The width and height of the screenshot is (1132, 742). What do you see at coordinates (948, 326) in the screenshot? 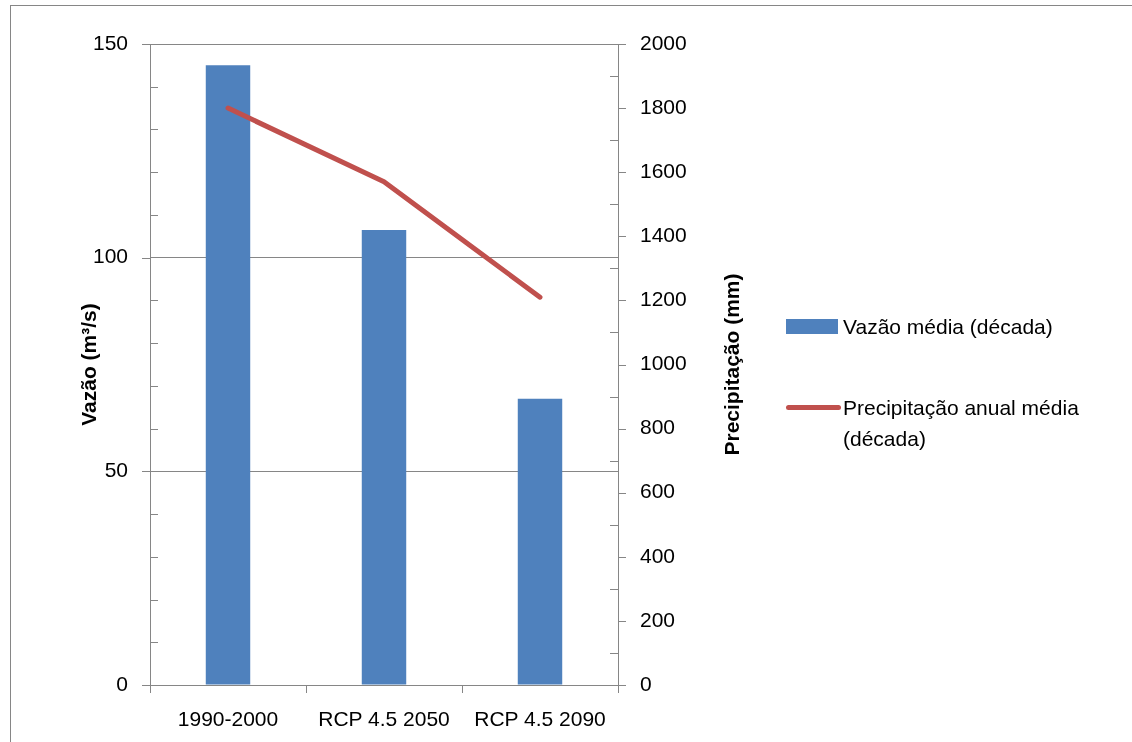
I see `legend-label: Vazão média (década)` at bounding box center [948, 326].